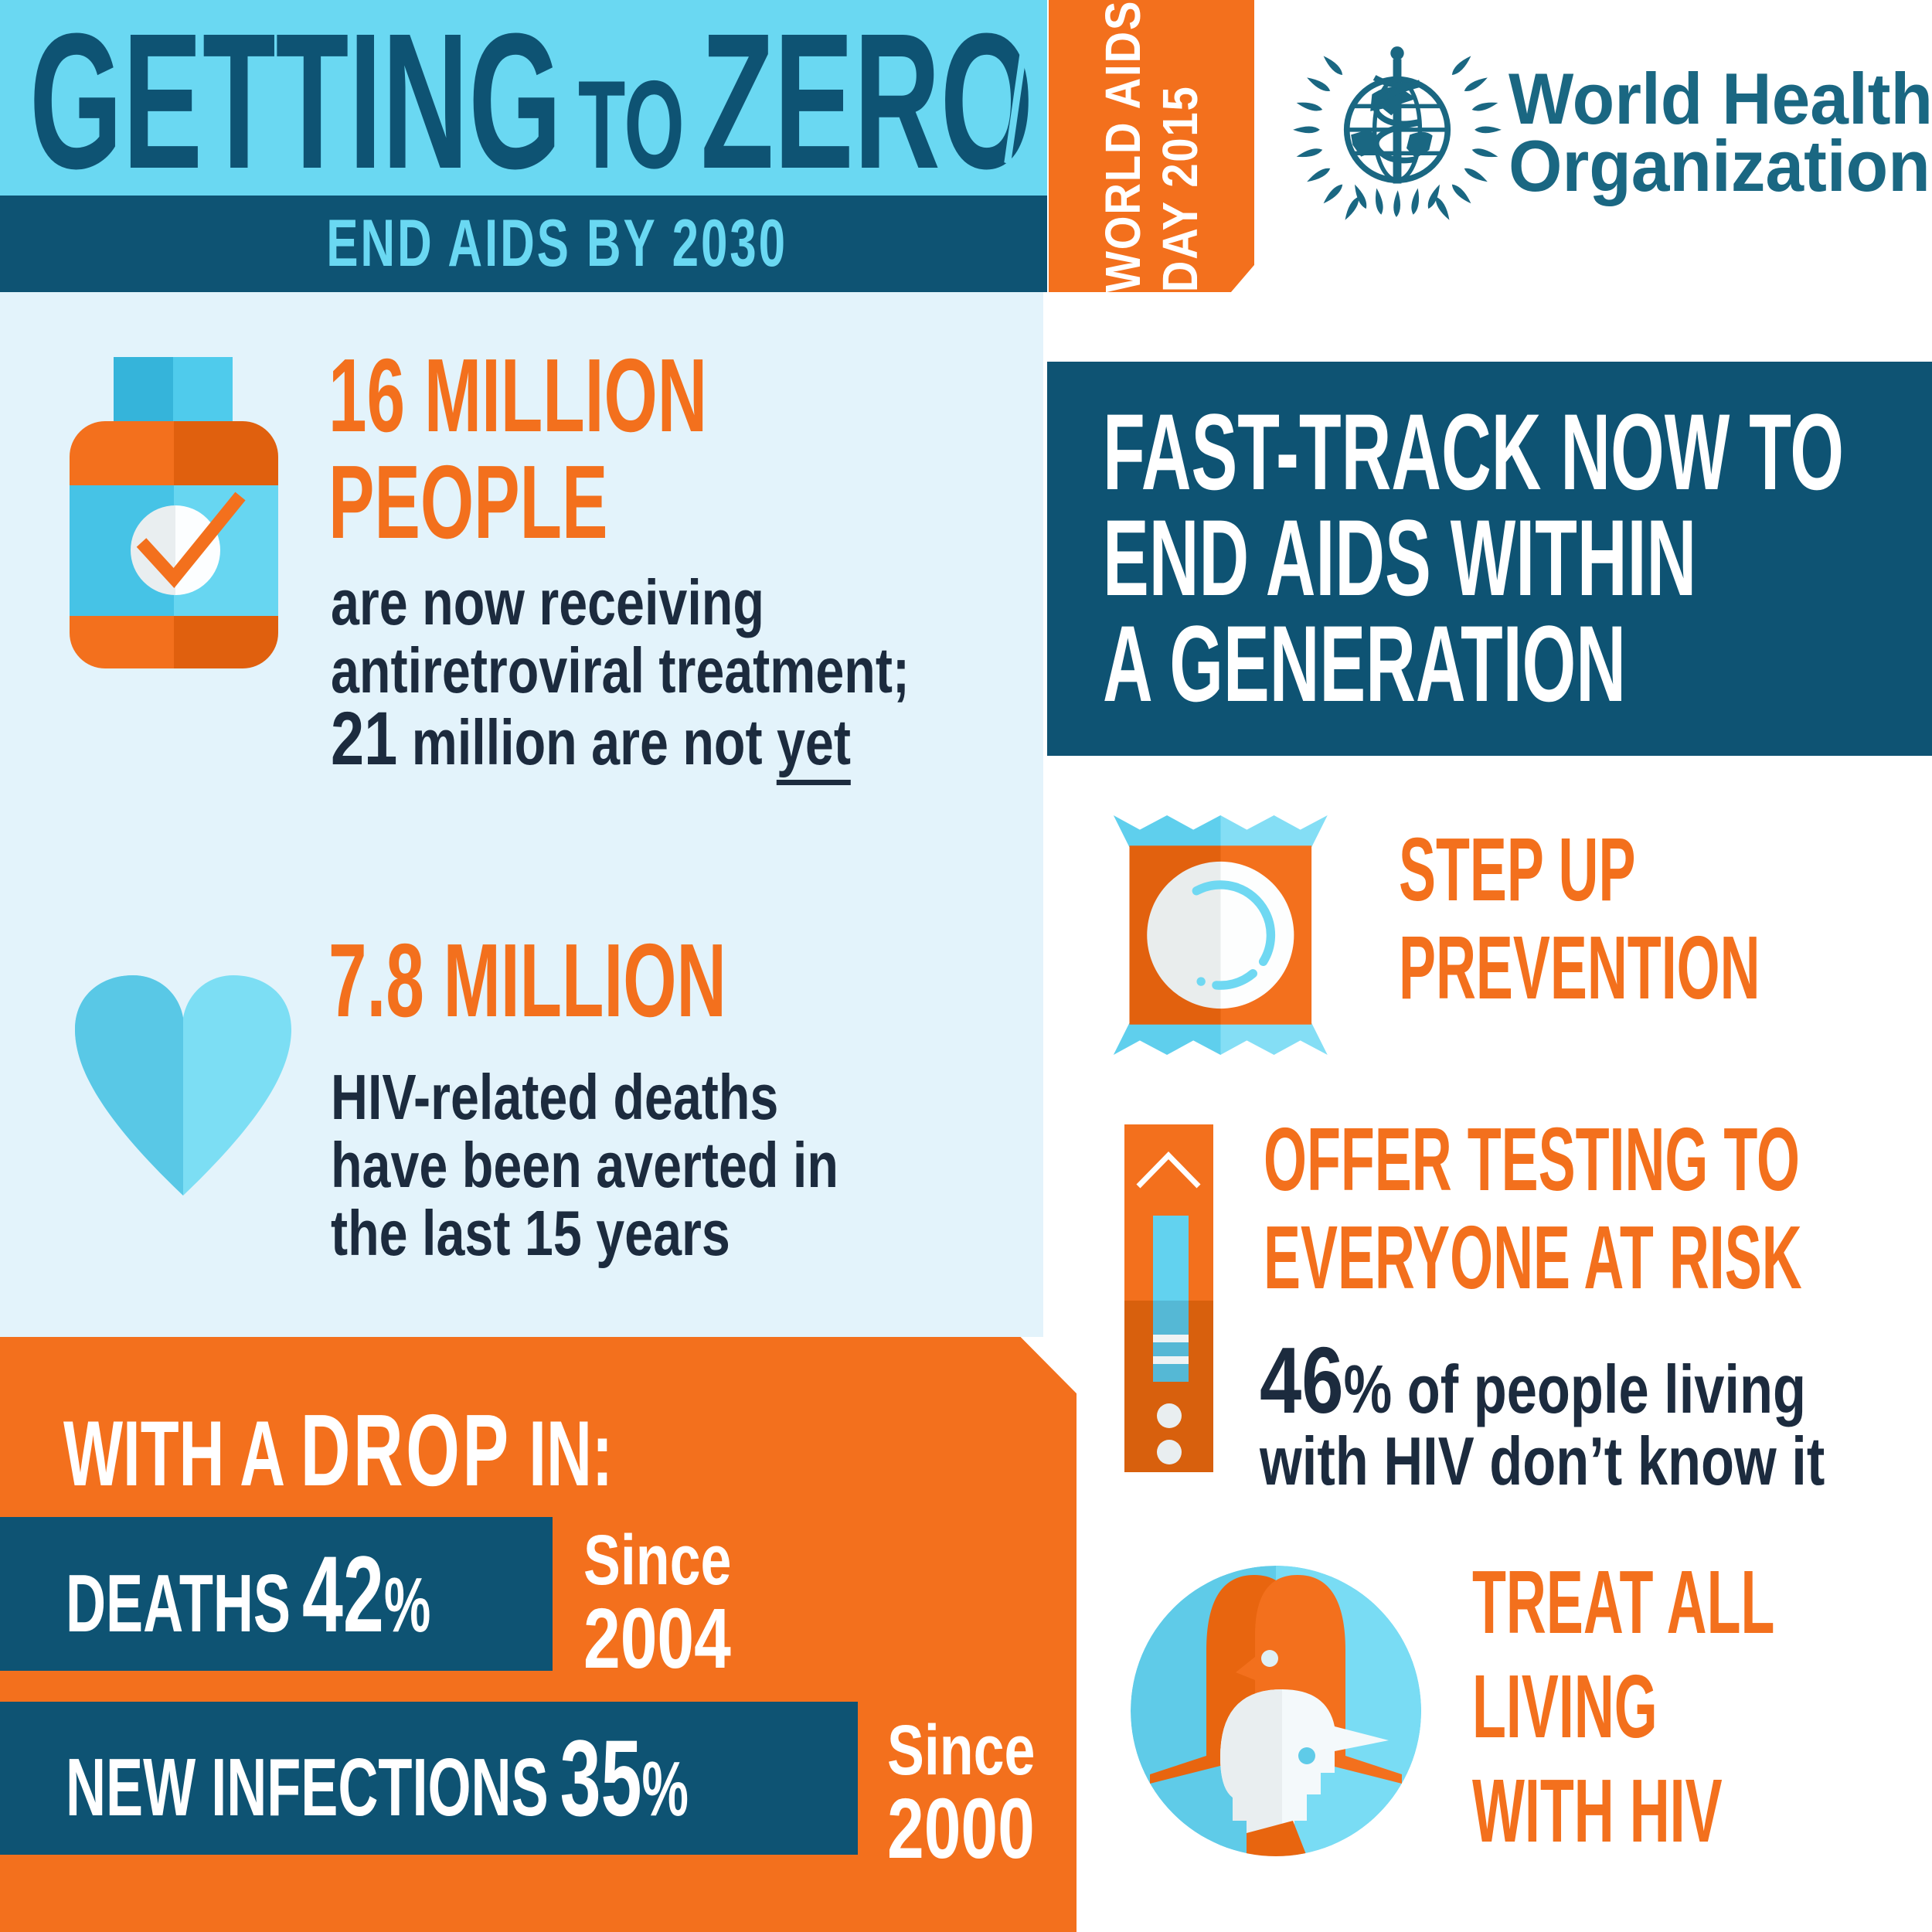 The height and width of the screenshot is (1932, 1932). What do you see at coordinates (1624, 1602) in the screenshot?
I see `treat-line1: TREAT ALL` at bounding box center [1624, 1602].